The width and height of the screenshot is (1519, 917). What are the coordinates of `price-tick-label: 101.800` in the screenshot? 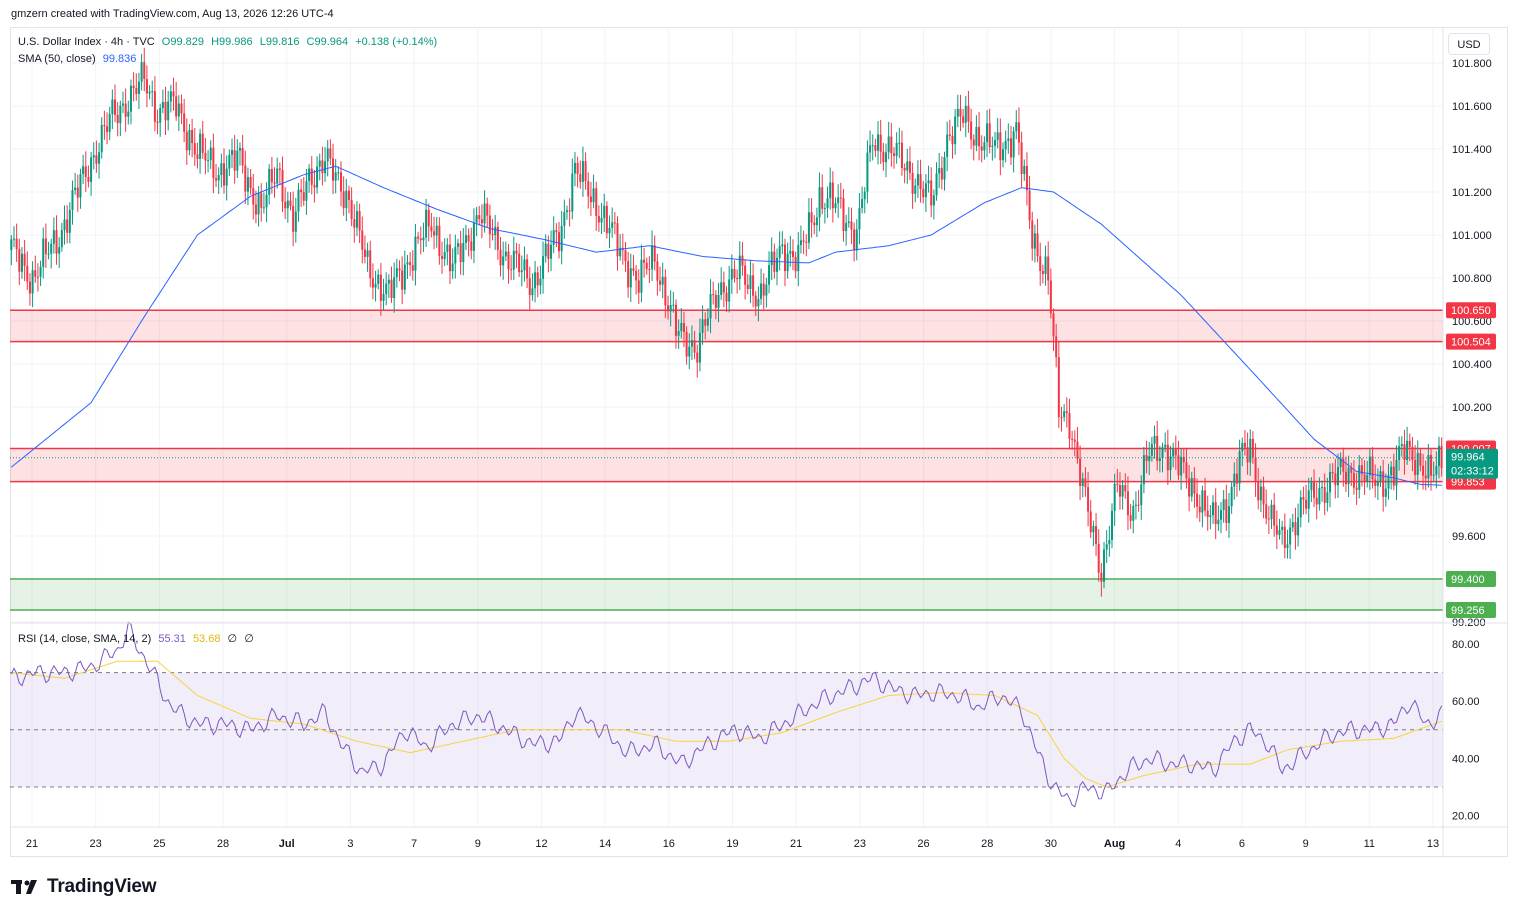 It's located at (1472, 64).